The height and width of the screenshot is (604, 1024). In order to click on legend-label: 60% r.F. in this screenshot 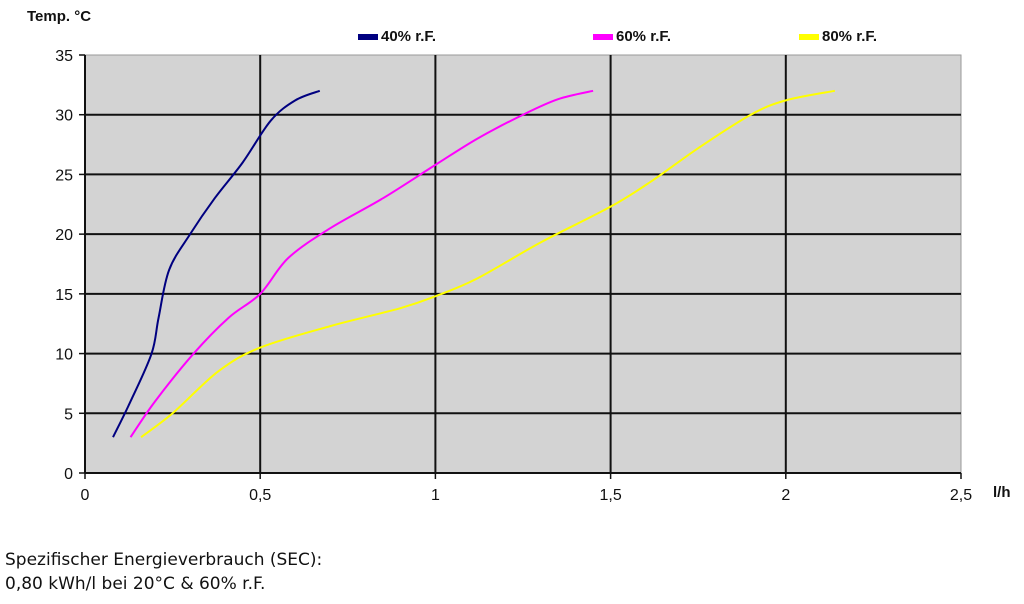, I will do `click(644, 36)`.